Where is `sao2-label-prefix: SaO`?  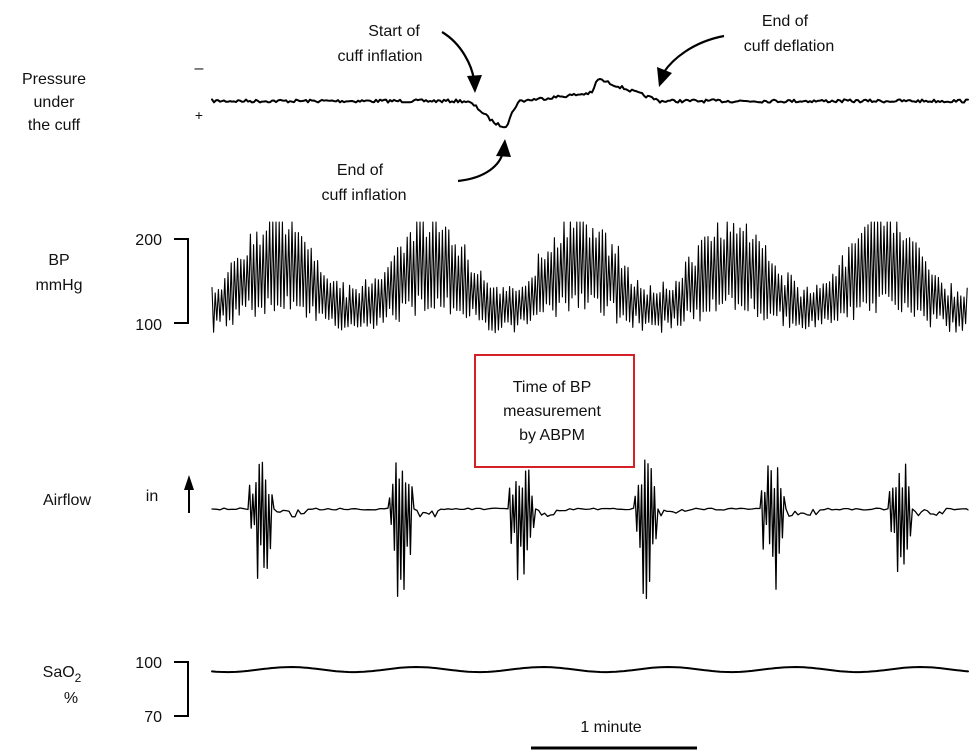
sao2-label-prefix: SaO is located at coordinates (59, 672).